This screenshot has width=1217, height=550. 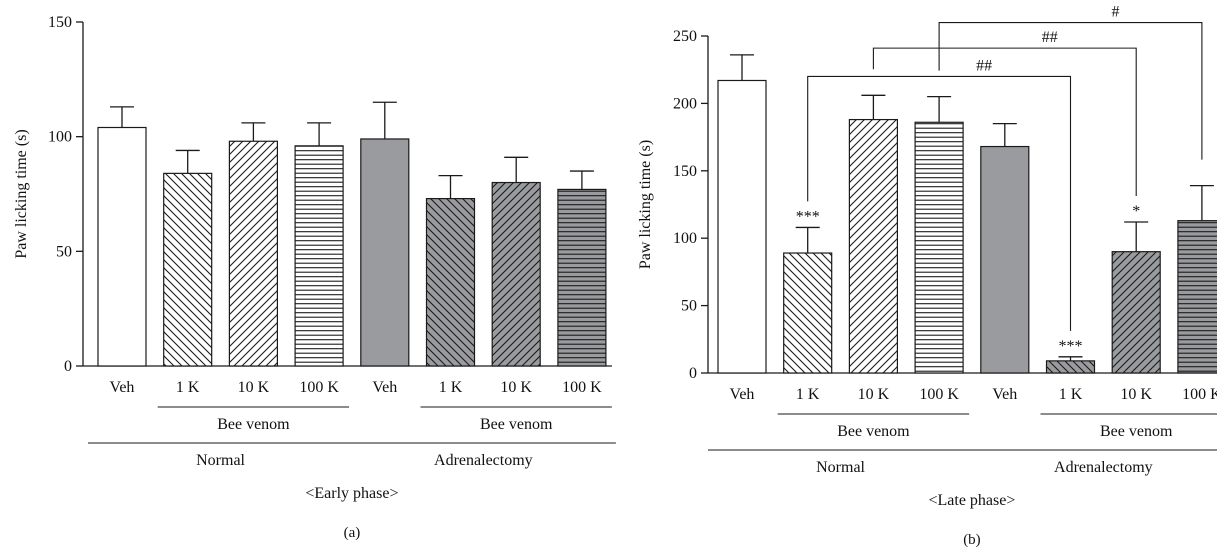 I want to click on significance-mark: *, so click(x=1136, y=211).